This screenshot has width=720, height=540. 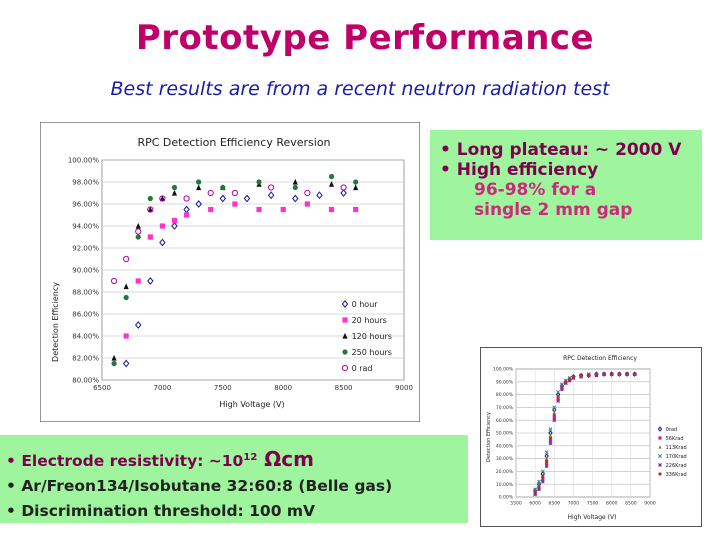 What do you see at coordinates (535, 504) in the screenshot?
I see `c2-xtick-label: 6000` at bounding box center [535, 504].